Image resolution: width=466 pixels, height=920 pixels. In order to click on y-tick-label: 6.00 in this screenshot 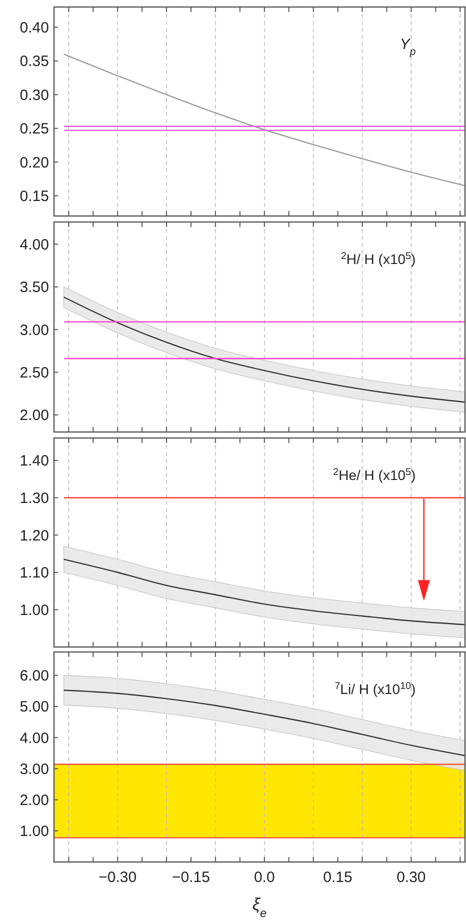, I will do `click(34, 676)`.